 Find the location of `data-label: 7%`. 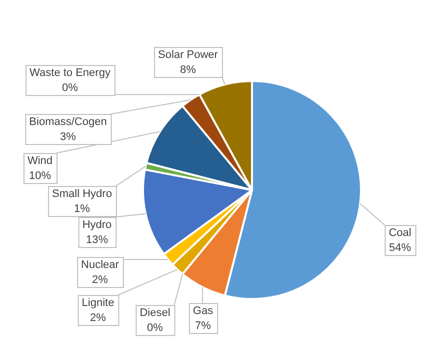

data-label: 7% is located at coordinates (203, 326).